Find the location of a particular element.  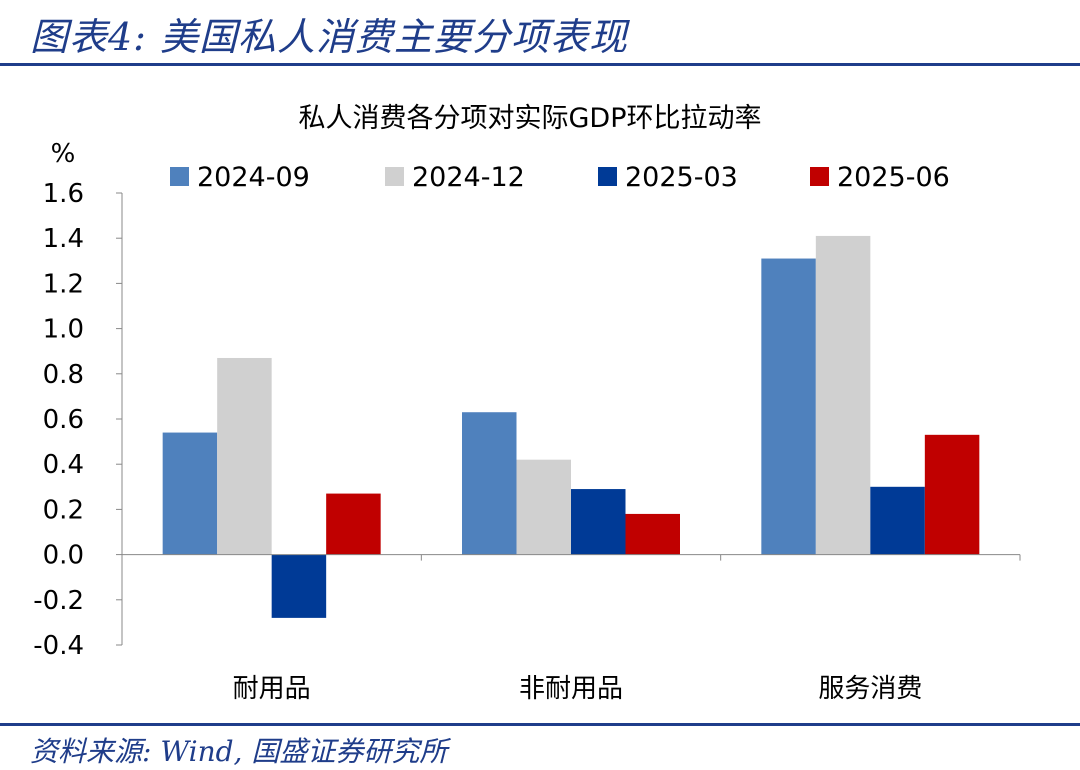

y-axis-ticks: -0.4 -0.2 0.0 0.2 0.4 0.6 0.8 1.0 1.2 1.4 1.6 is located at coordinates (77, 420).